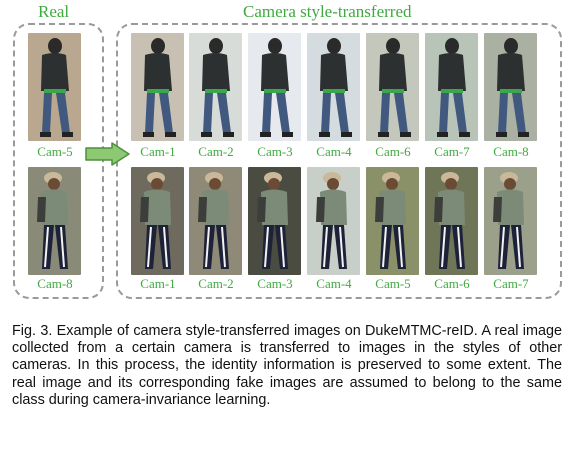  What do you see at coordinates (158, 283) in the screenshot?
I see `cam-label-row2: Cam-1` at bounding box center [158, 283].